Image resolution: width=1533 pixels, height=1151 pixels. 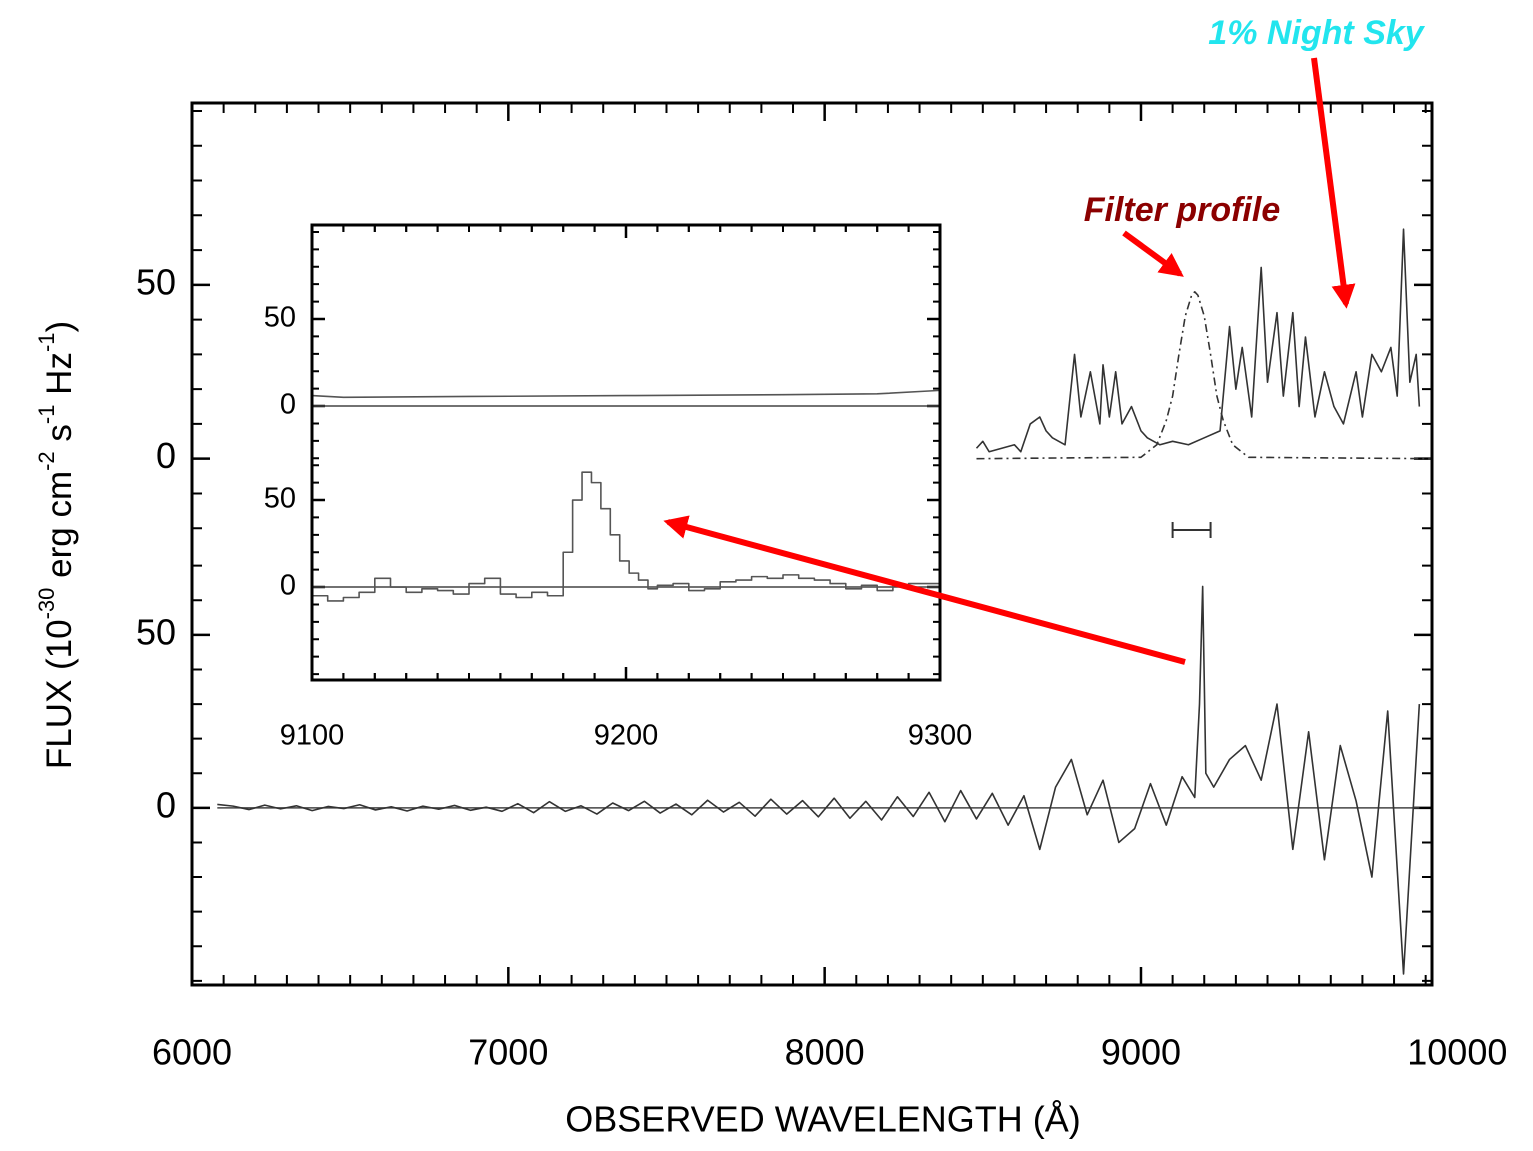 I want to click on y-label-part: ), so click(x=59, y=327).